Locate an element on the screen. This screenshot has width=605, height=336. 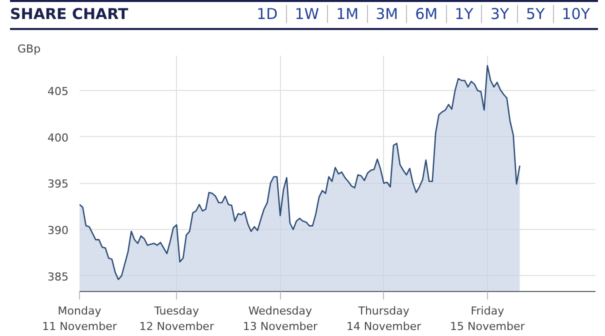
y-tick-label: 385 is located at coordinates (58, 277).